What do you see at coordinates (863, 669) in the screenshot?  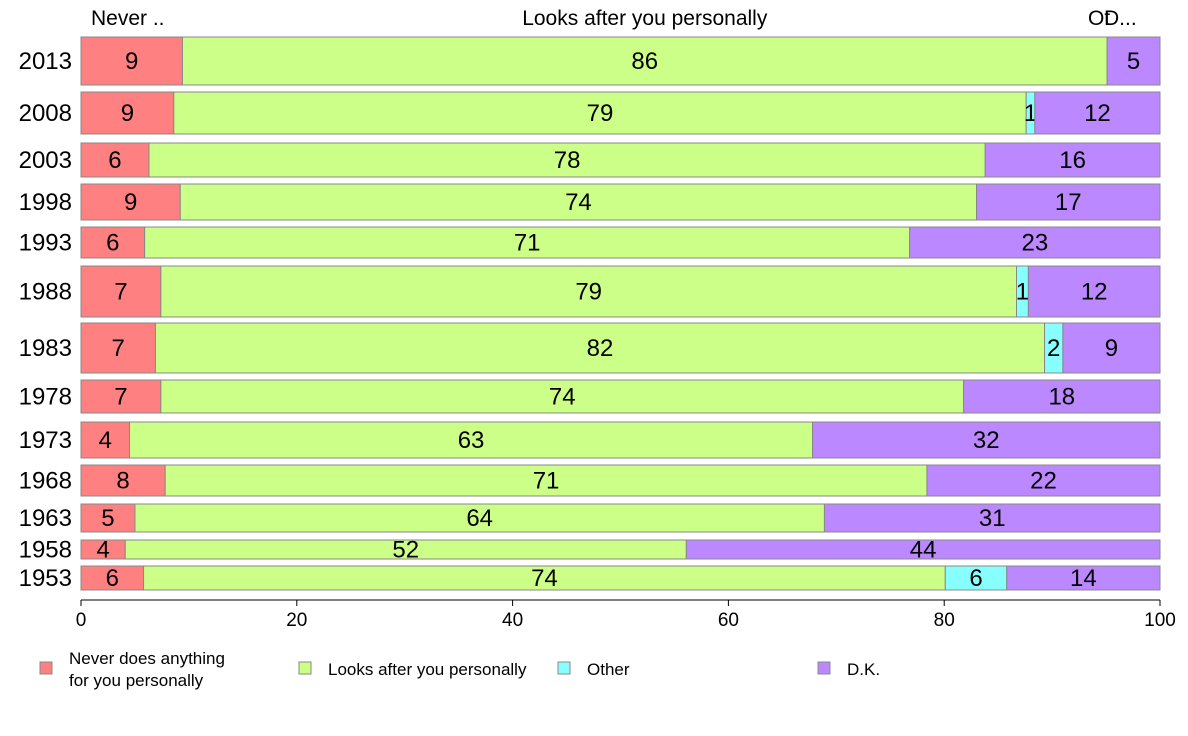 I see `legend-label: D.K.` at bounding box center [863, 669].